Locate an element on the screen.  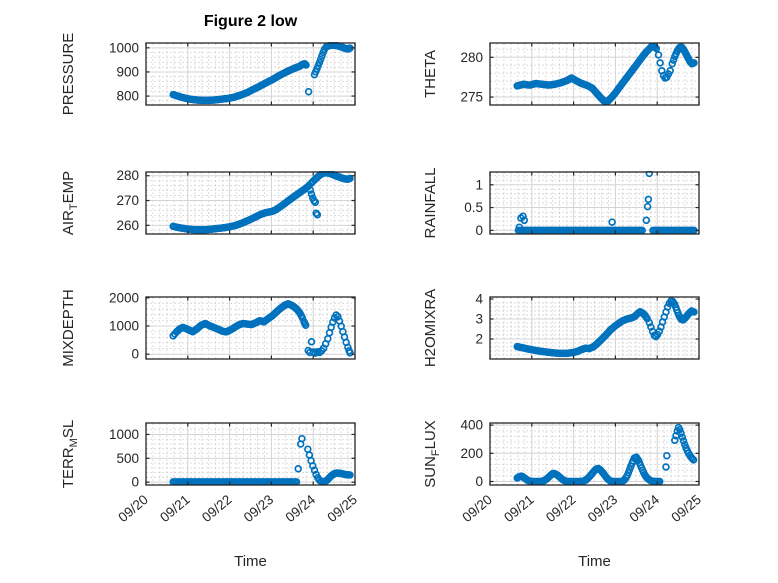
y-axis-label: RAINFALL is located at coordinates (430, 203).